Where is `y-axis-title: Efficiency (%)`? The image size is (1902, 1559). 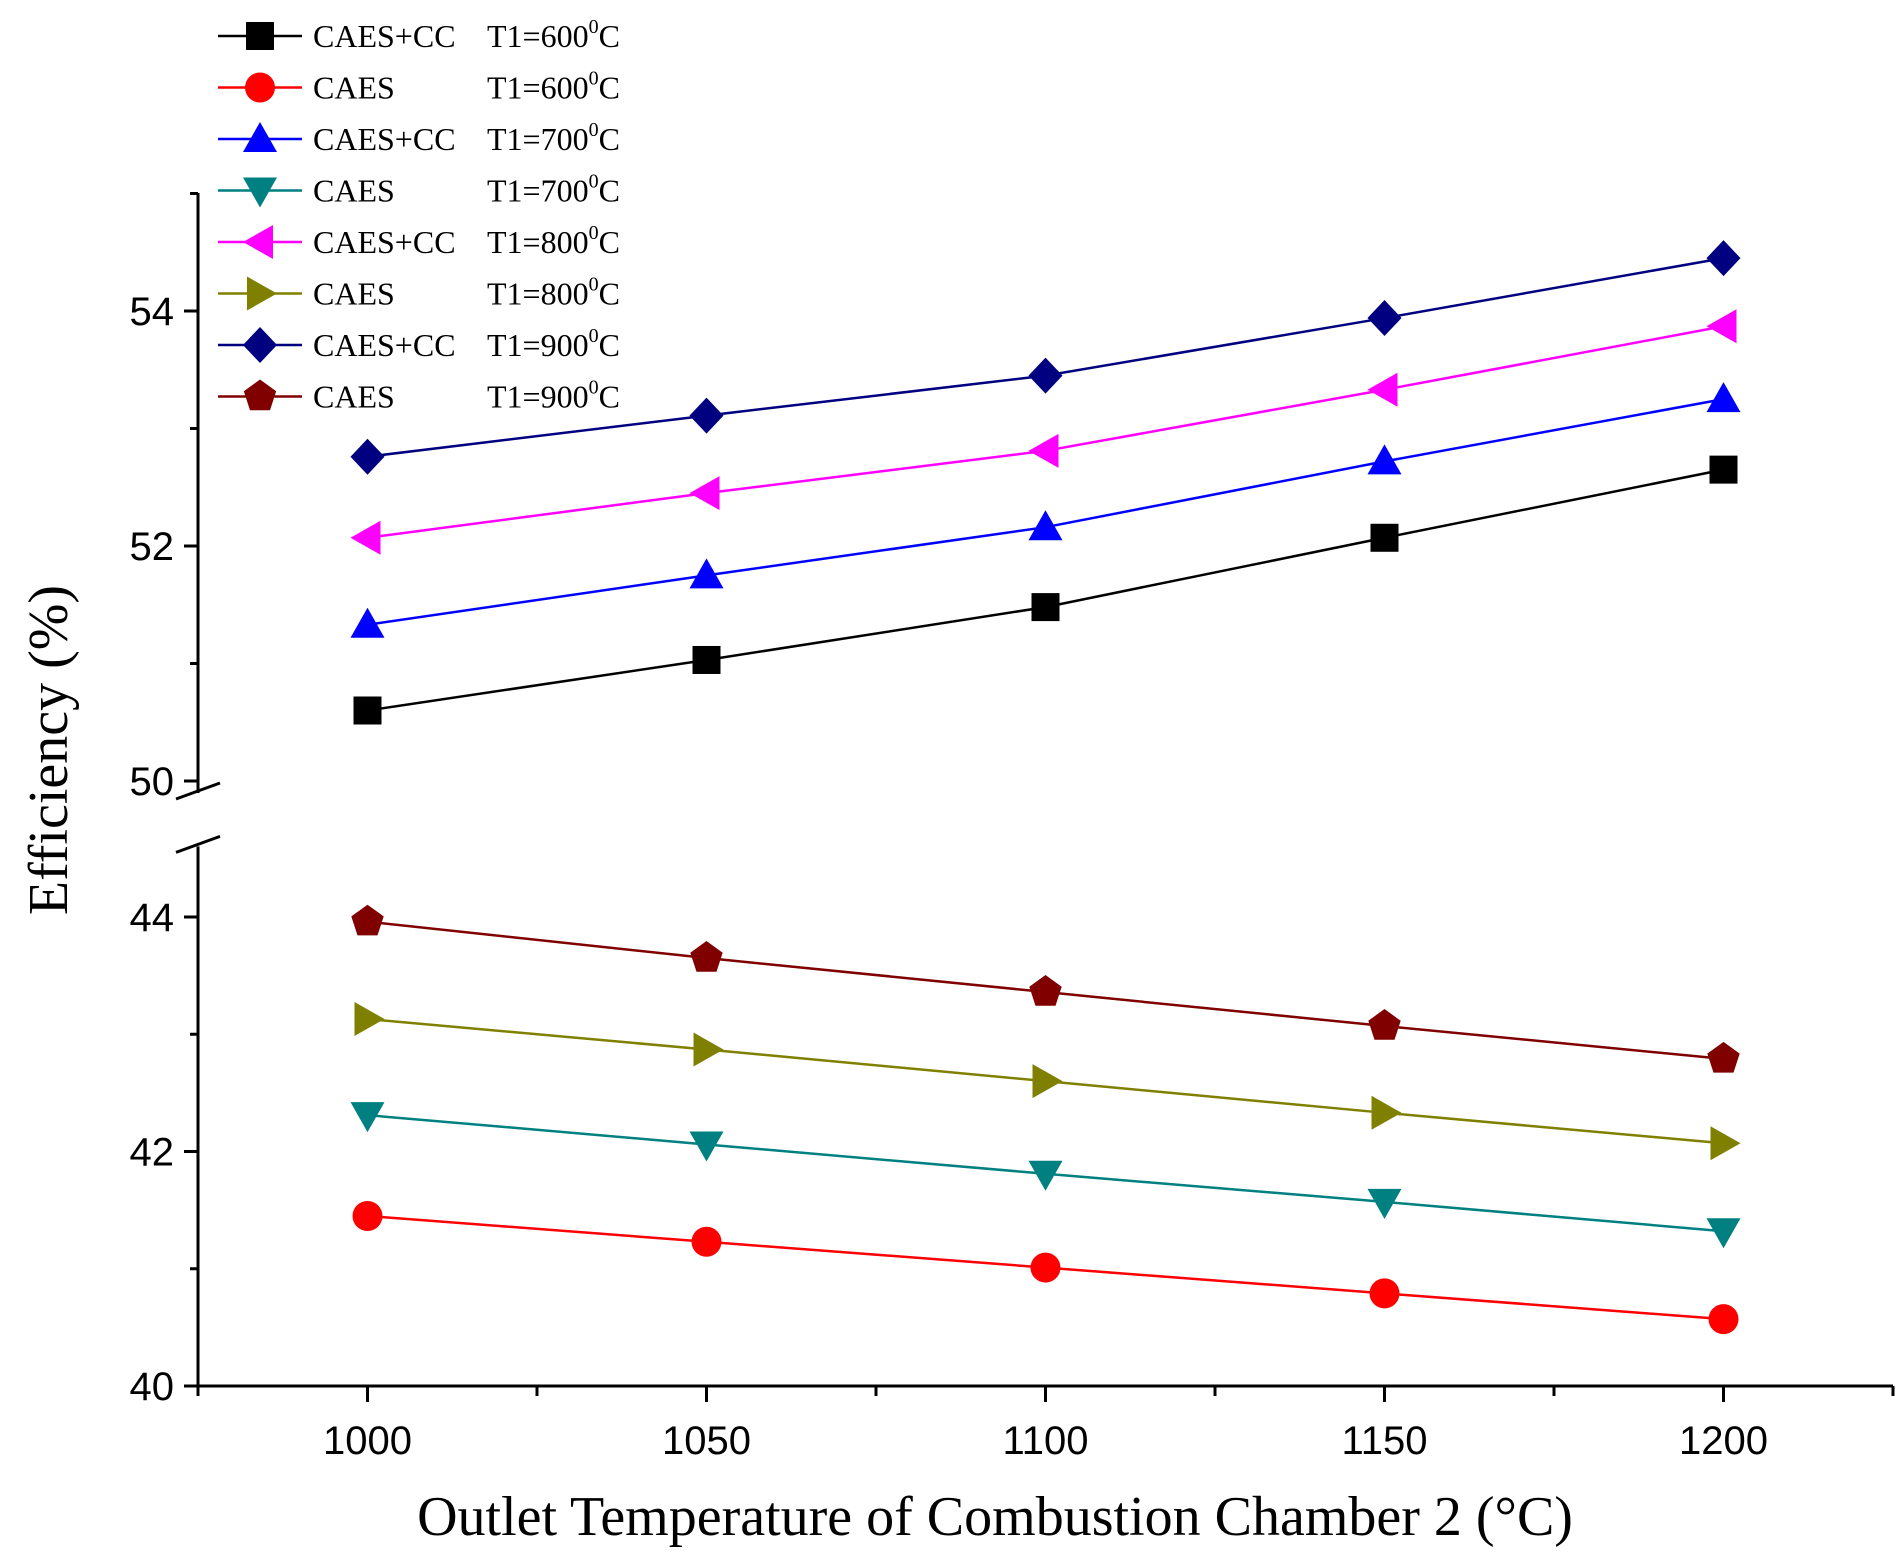
y-axis-title: Efficiency (%) is located at coordinates (49, 750).